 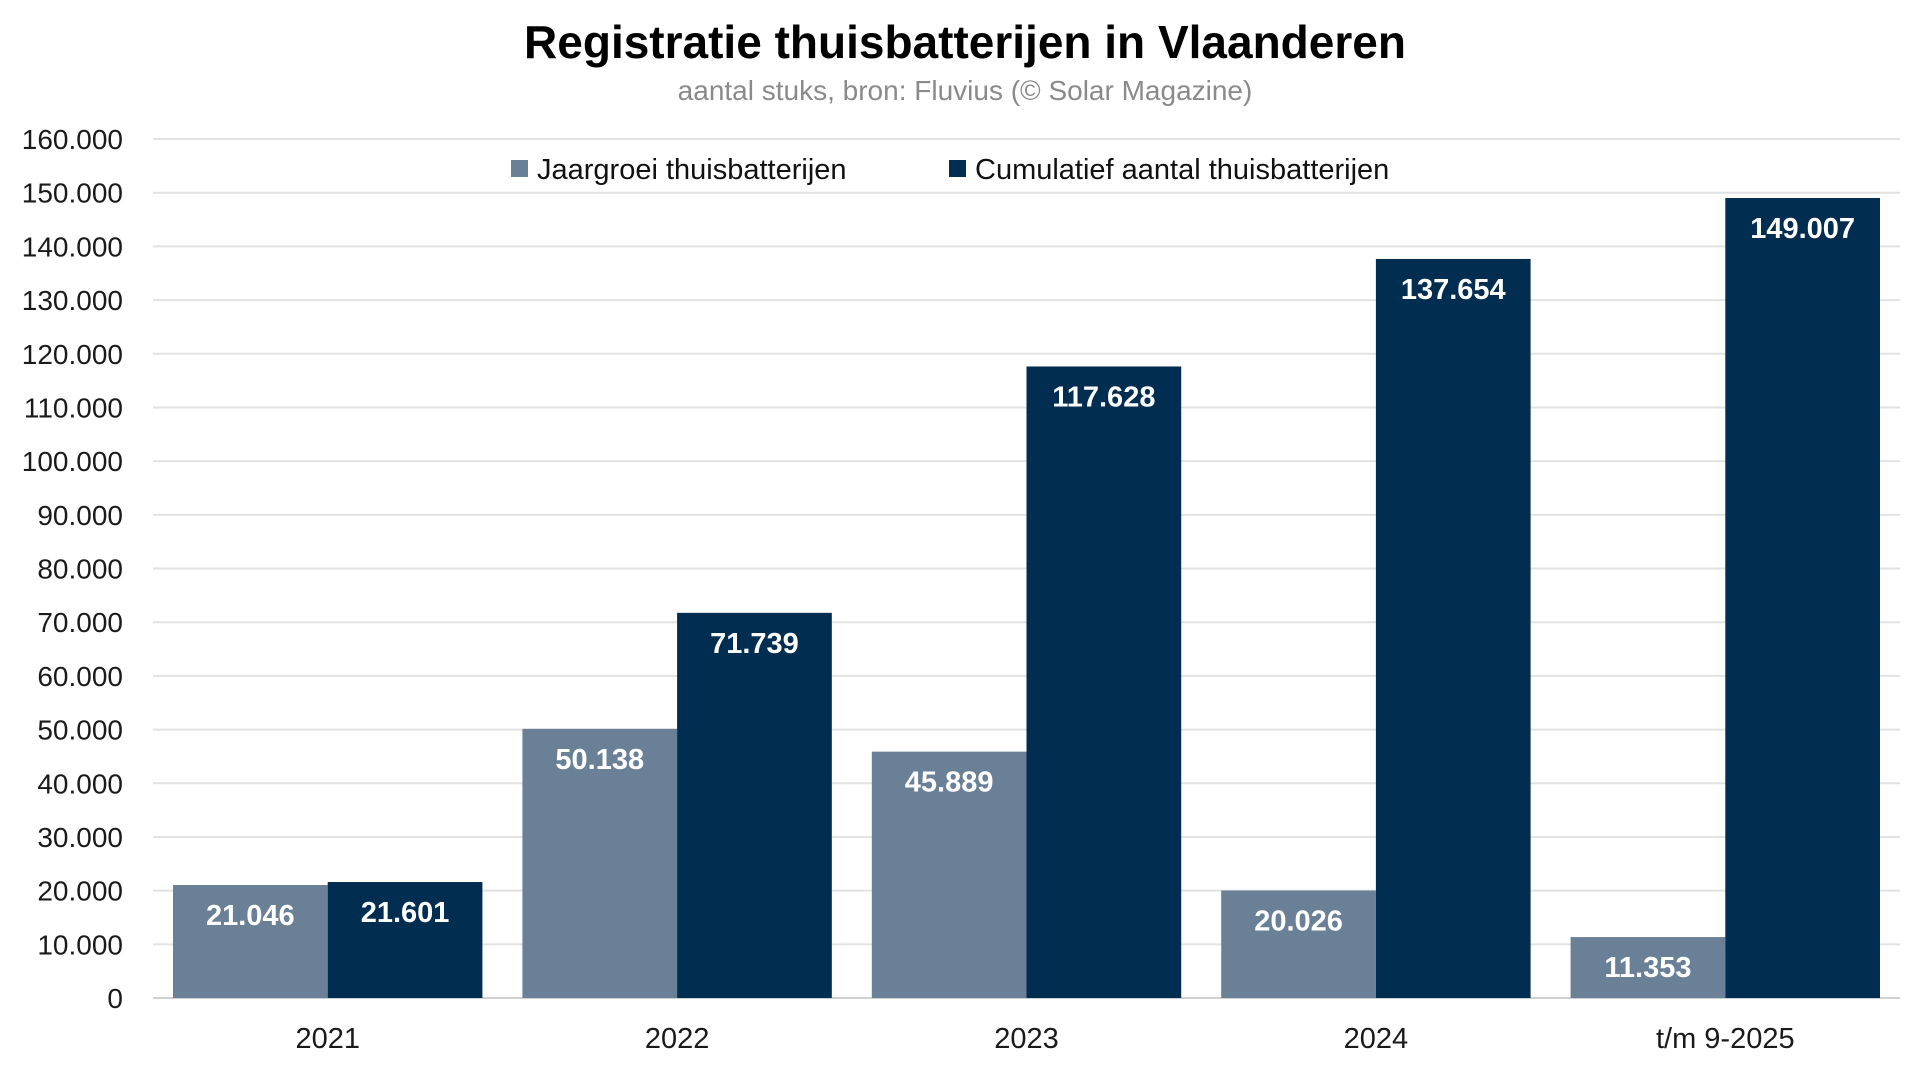 I want to click on y-tick-label: 90.000, so click(x=80, y=515).